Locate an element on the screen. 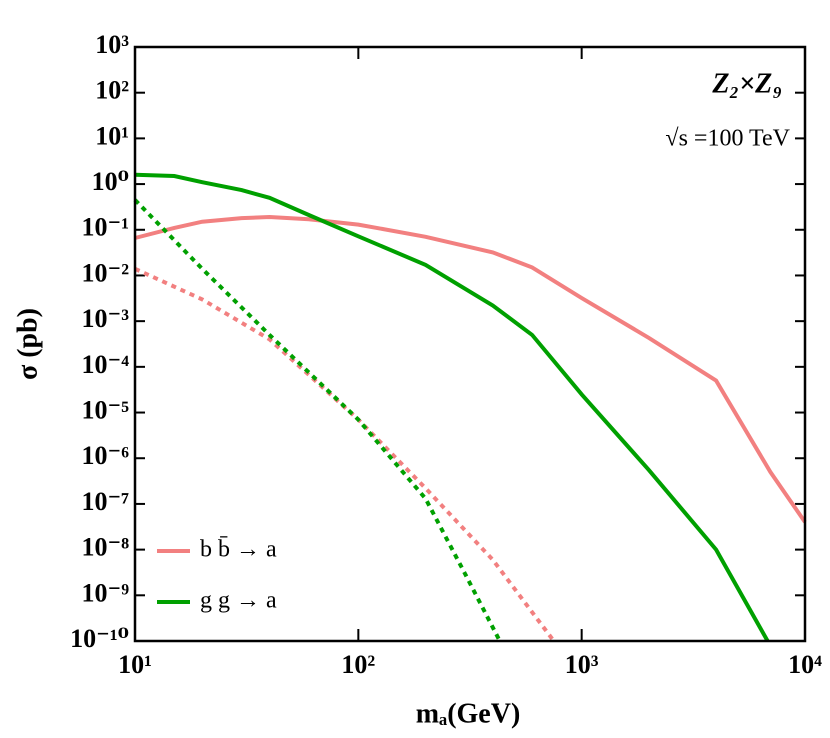  y-tick-label: 10⁻⁴ is located at coordinates (105, 364).